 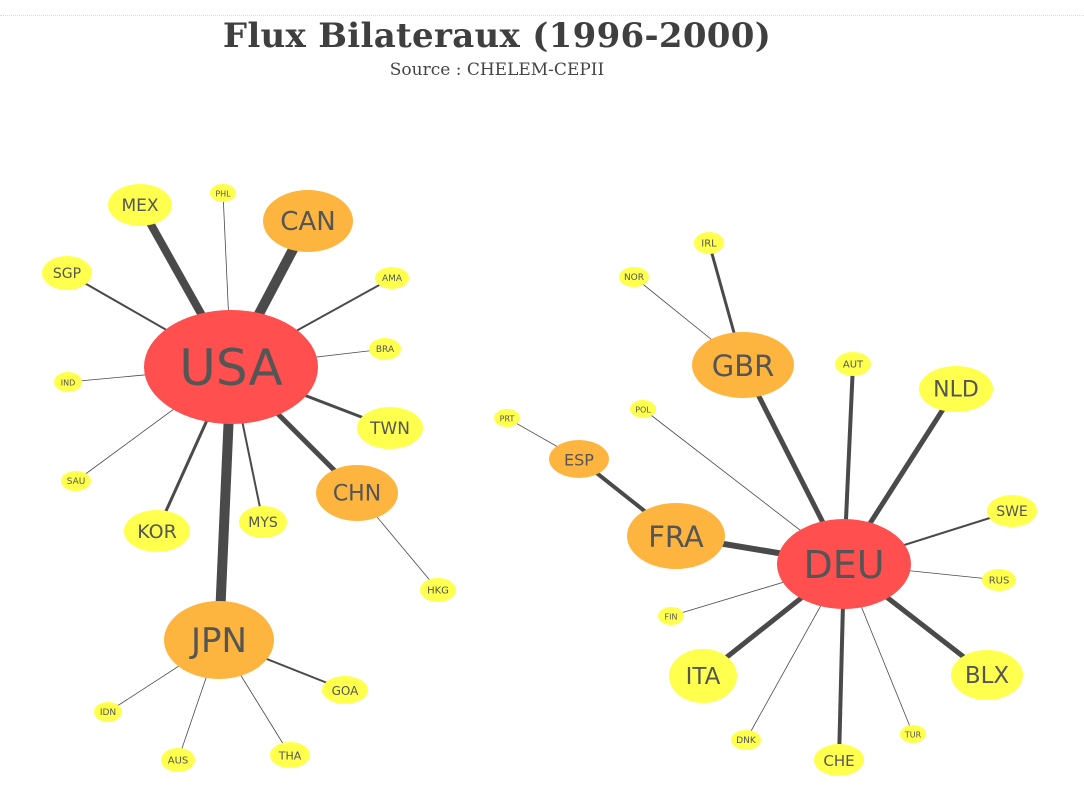 I want to click on node-rus: RUS, so click(x=999, y=580).